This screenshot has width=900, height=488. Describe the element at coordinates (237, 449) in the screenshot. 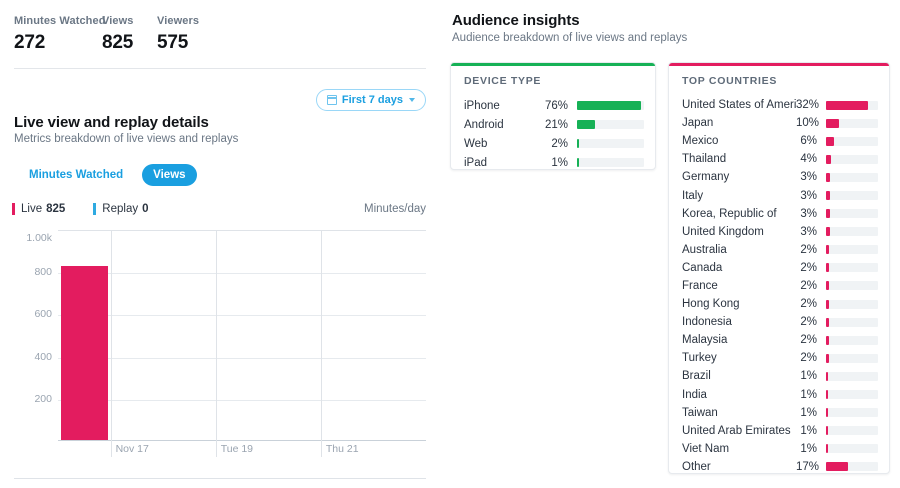

I see `chart-x-tick-label: Tue 19` at that location.